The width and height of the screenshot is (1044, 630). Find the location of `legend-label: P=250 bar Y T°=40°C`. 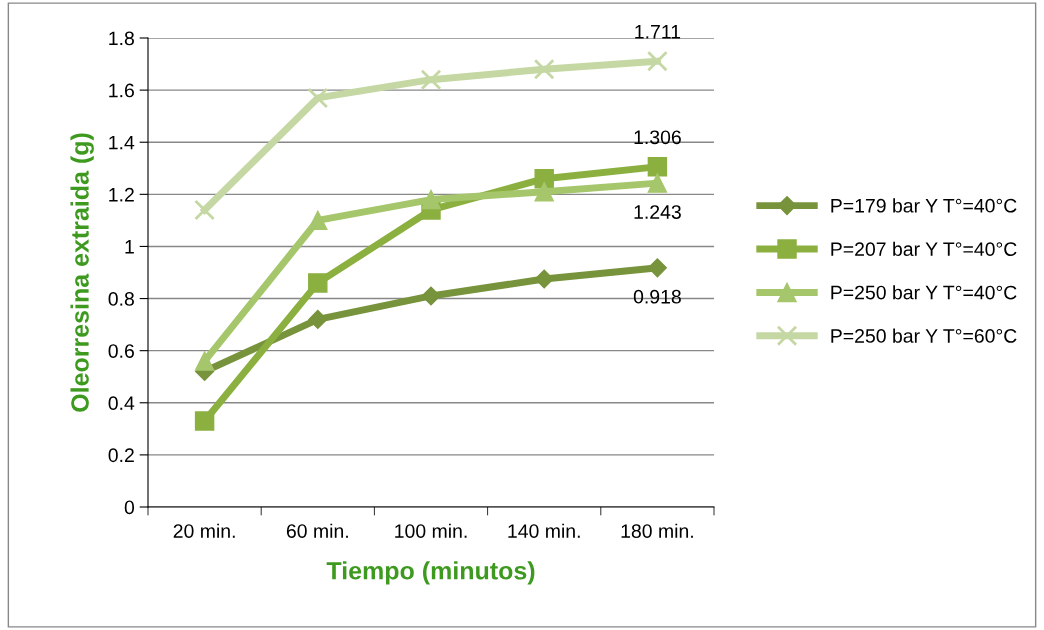

legend-label: P=250 bar Y T°=40°C is located at coordinates (924, 292).